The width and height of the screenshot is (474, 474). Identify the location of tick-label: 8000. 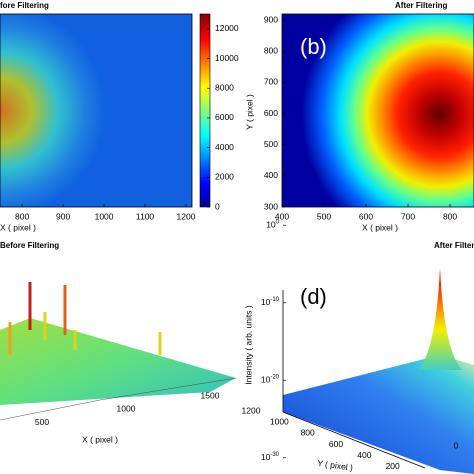
(224, 87).